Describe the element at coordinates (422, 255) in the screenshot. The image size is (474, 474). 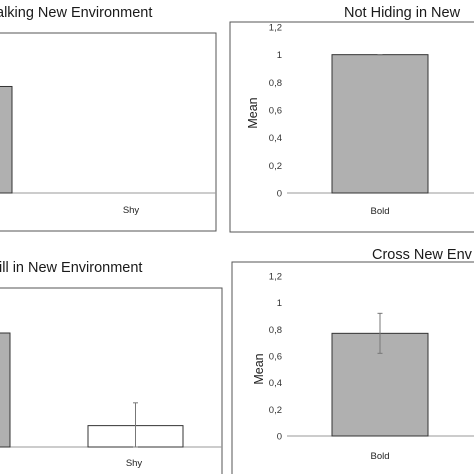
I see `chart-title: Cross New Env` at that location.